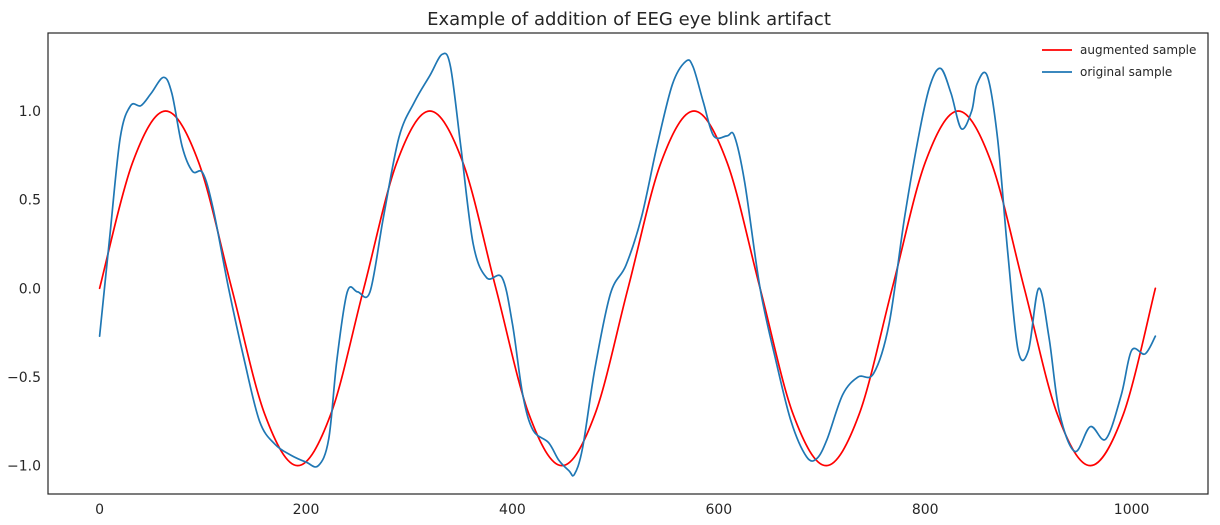 The height and width of the screenshot is (525, 1220). I want to click on x-tick-label: 200, so click(306, 510).